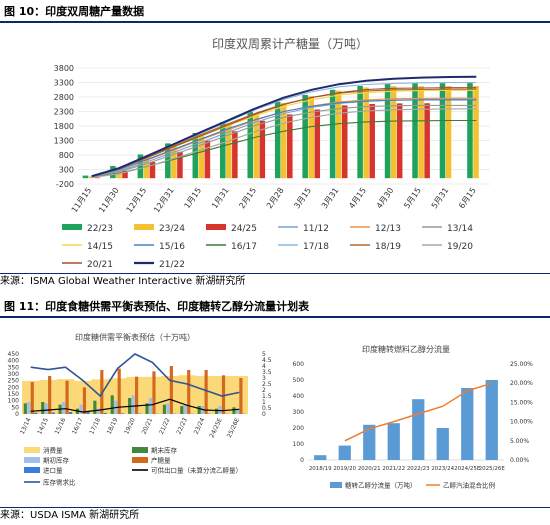 The image size is (550, 525). I want to click on y-tick-label: 600, so click(299, 364).